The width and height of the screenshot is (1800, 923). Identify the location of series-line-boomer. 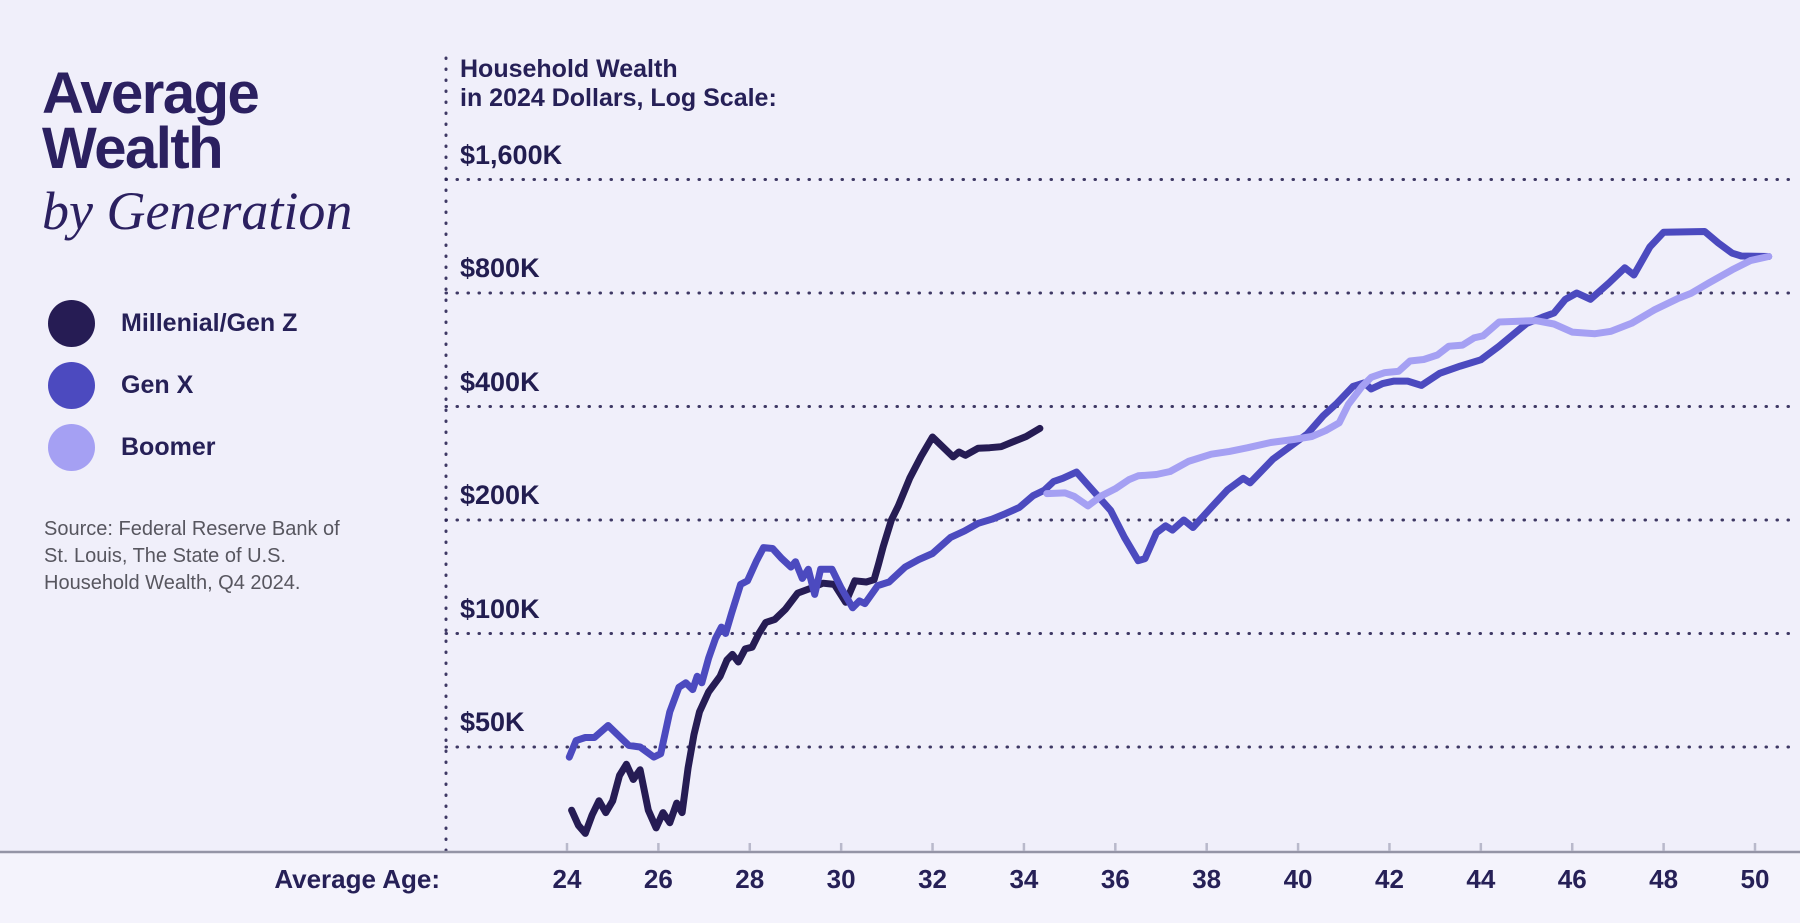
(1408, 381).